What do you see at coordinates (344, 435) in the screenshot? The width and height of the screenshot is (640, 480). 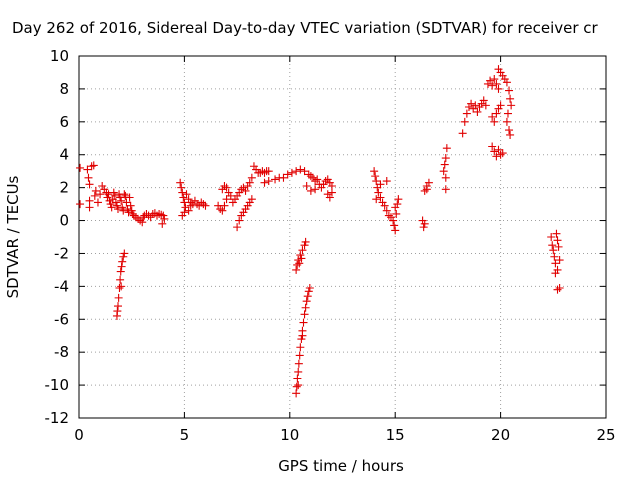 I see `x-tick-labels: 0 5 10 15 20 25` at bounding box center [344, 435].